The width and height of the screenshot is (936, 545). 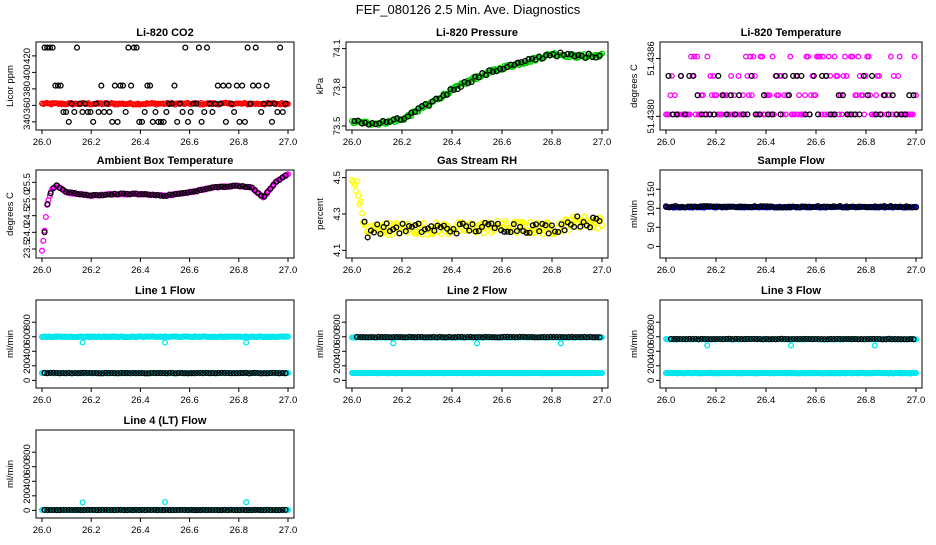 What do you see at coordinates (27, 215) in the screenshot?
I see `y-tick-label: 24.5` at bounding box center [27, 215].